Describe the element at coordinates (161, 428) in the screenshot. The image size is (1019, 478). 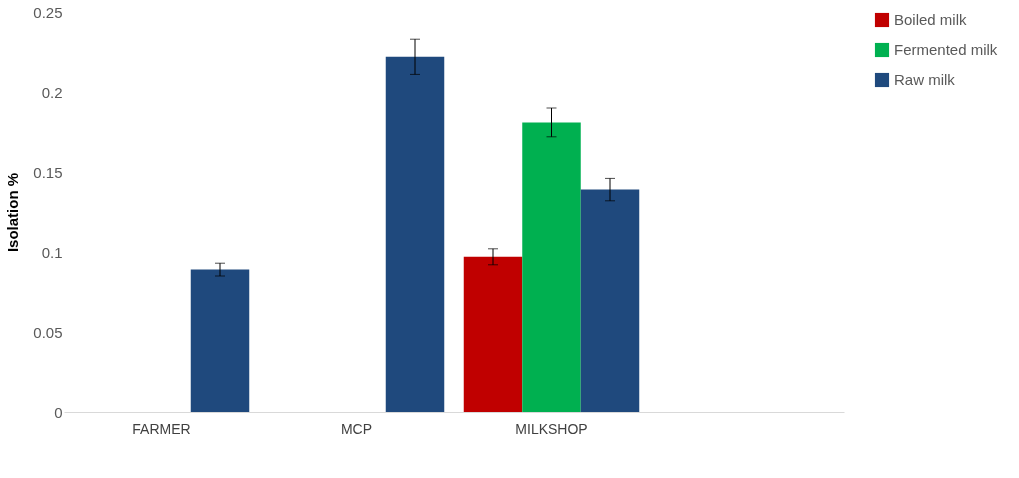
I see `x-tick-label: FARMER` at that location.